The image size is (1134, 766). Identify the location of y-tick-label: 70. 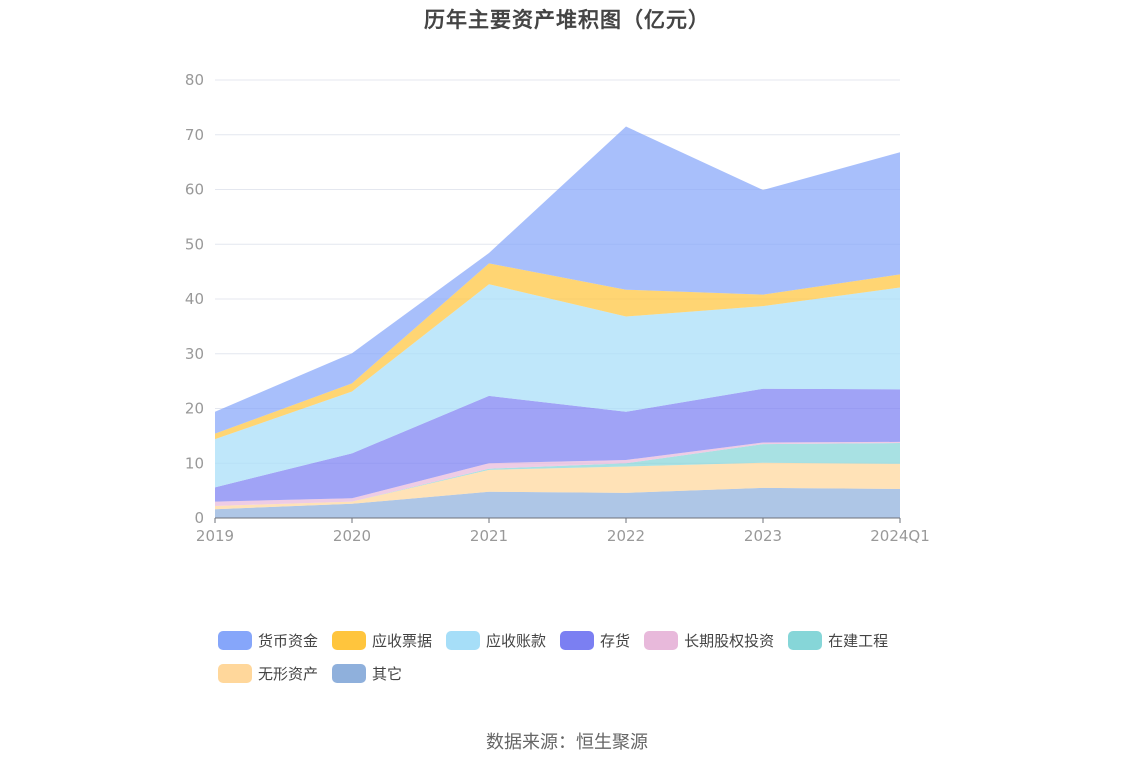
(194, 135).